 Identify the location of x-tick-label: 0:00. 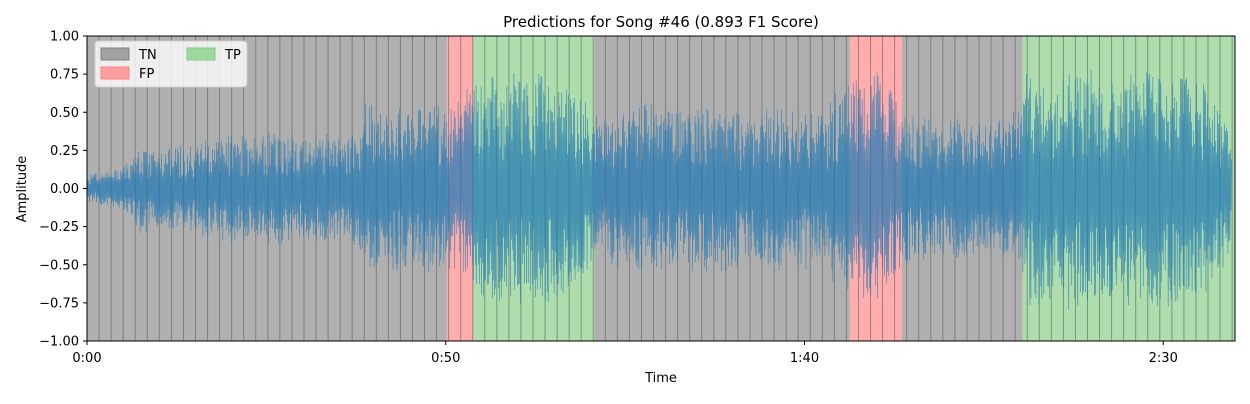
(86, 358).